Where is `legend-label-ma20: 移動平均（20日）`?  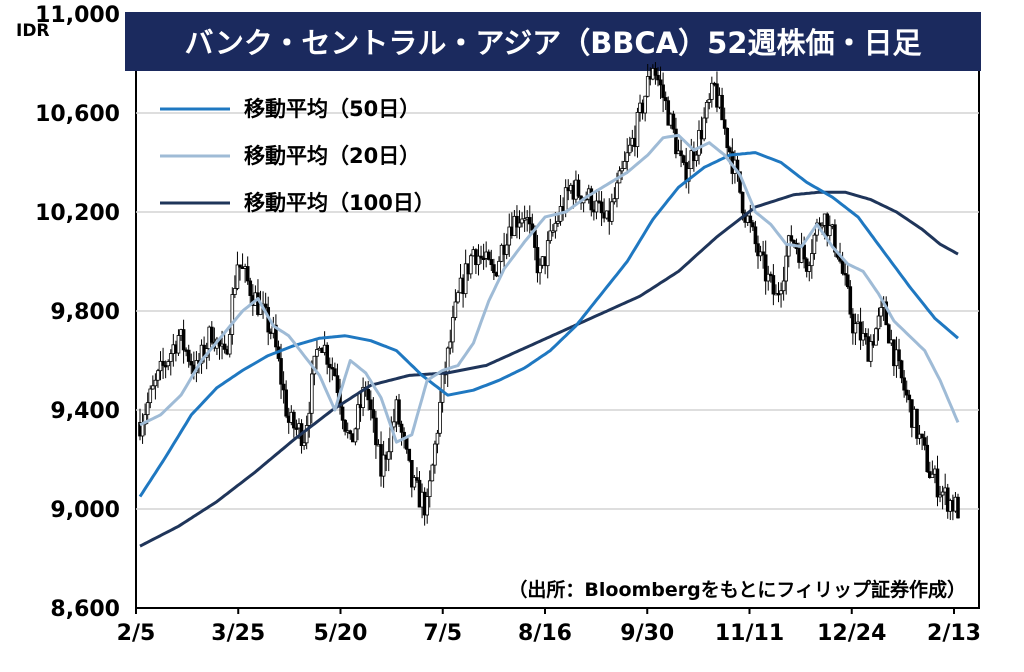 legend-label-ma20: 移動平均（20日） is located at coordinates (332, 156).